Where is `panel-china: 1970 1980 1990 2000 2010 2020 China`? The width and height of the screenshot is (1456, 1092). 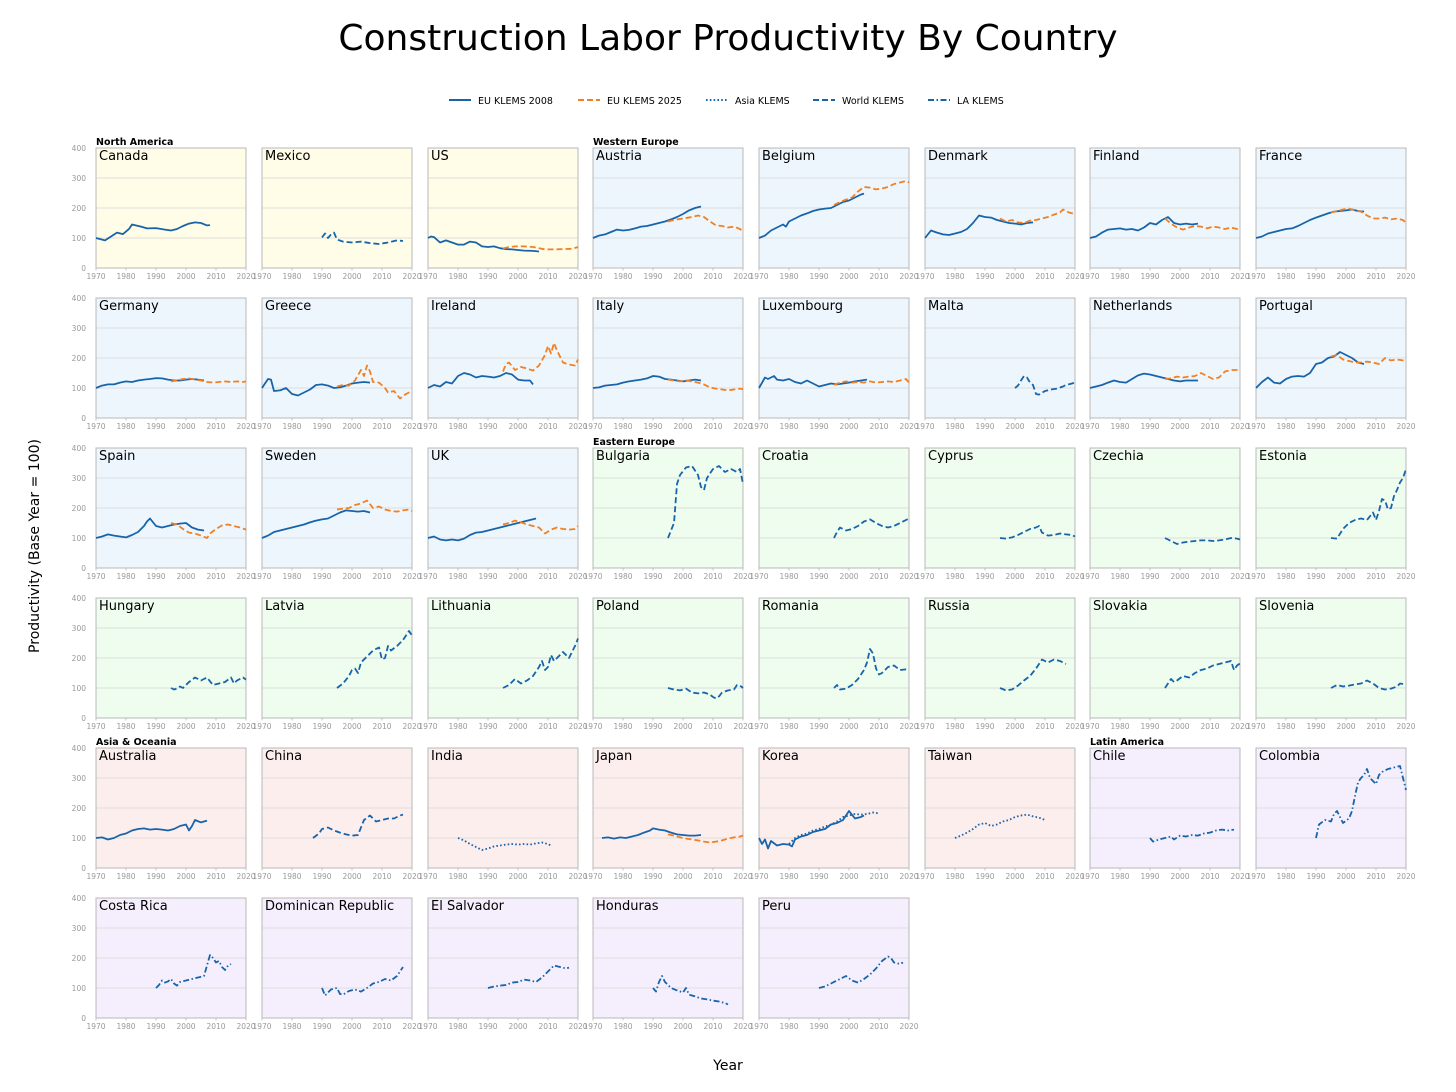 panel-china: 1970 1980 1990 2000 2010 2020 China is located at coordinates (337, 814).